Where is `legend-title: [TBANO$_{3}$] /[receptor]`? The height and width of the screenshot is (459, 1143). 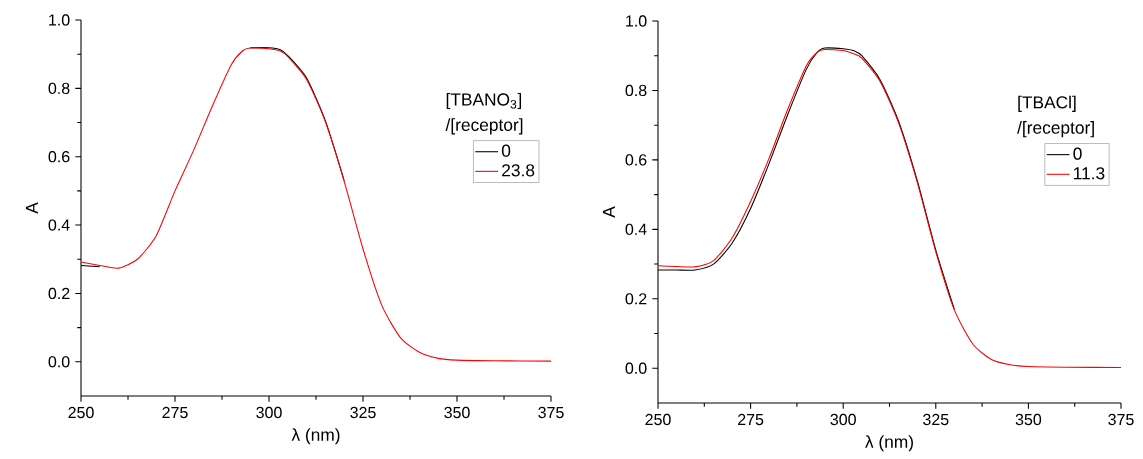 legend-title: [TBANO$_{3}$] /[receptor] is located at coordinates (484, 113).